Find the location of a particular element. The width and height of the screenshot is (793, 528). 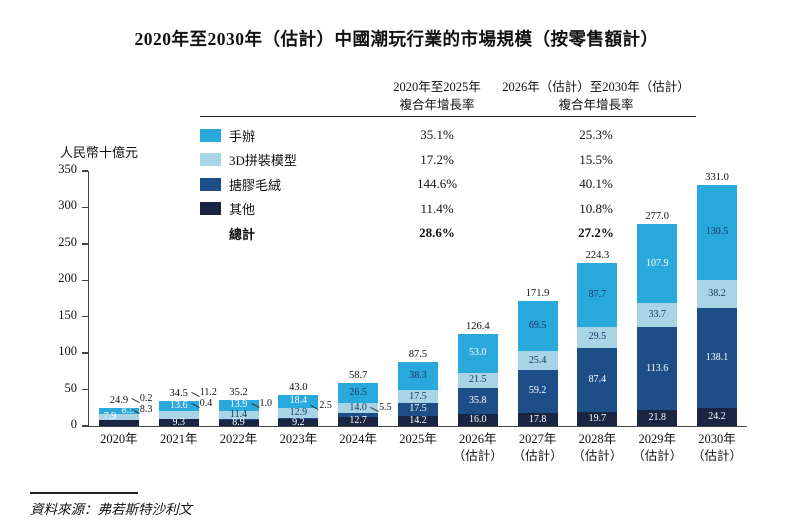

bar-segment: 26.5 is located at coordinates (358, 393).